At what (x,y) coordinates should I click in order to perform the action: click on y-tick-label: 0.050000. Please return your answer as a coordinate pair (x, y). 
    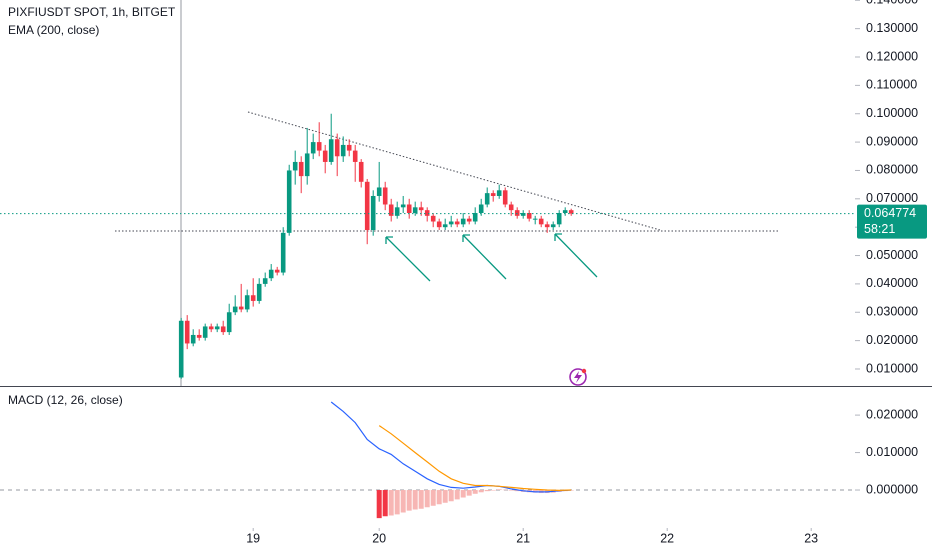
    Looking at the image, I should click on (892, 255).